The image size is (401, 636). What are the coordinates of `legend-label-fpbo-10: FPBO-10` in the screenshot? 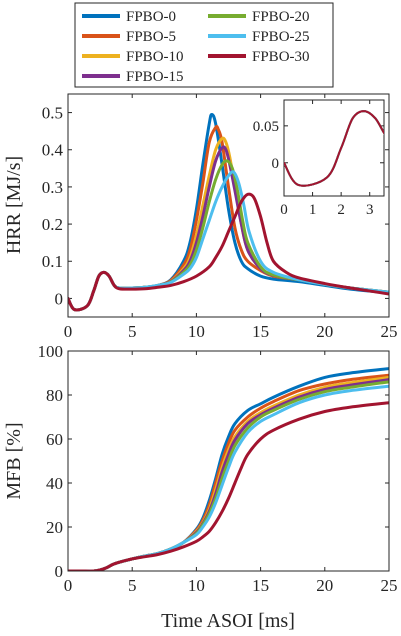 It's located at (155, 57).